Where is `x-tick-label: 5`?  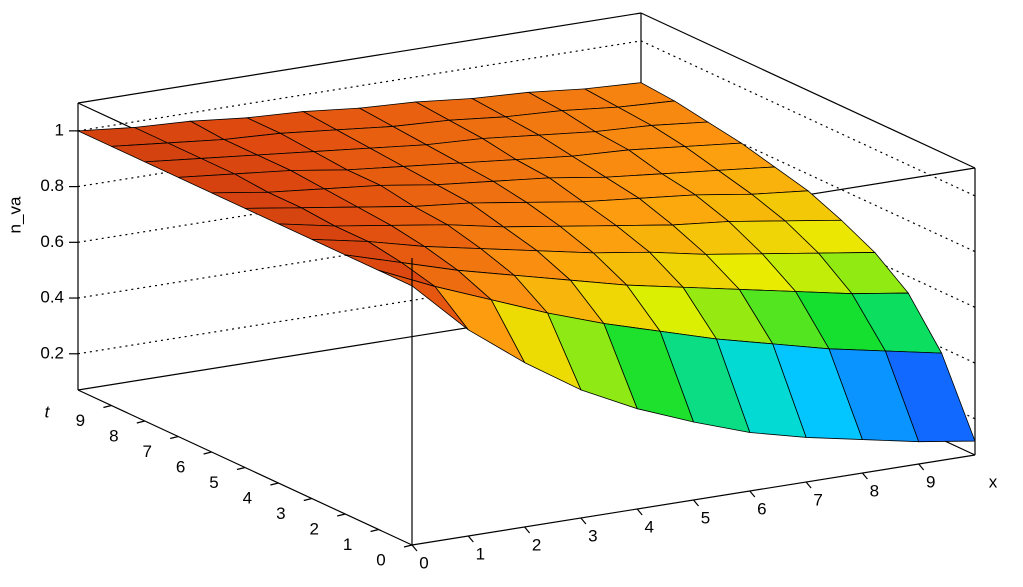
x-tick-label: 5 is located at coordinates (705, 517).